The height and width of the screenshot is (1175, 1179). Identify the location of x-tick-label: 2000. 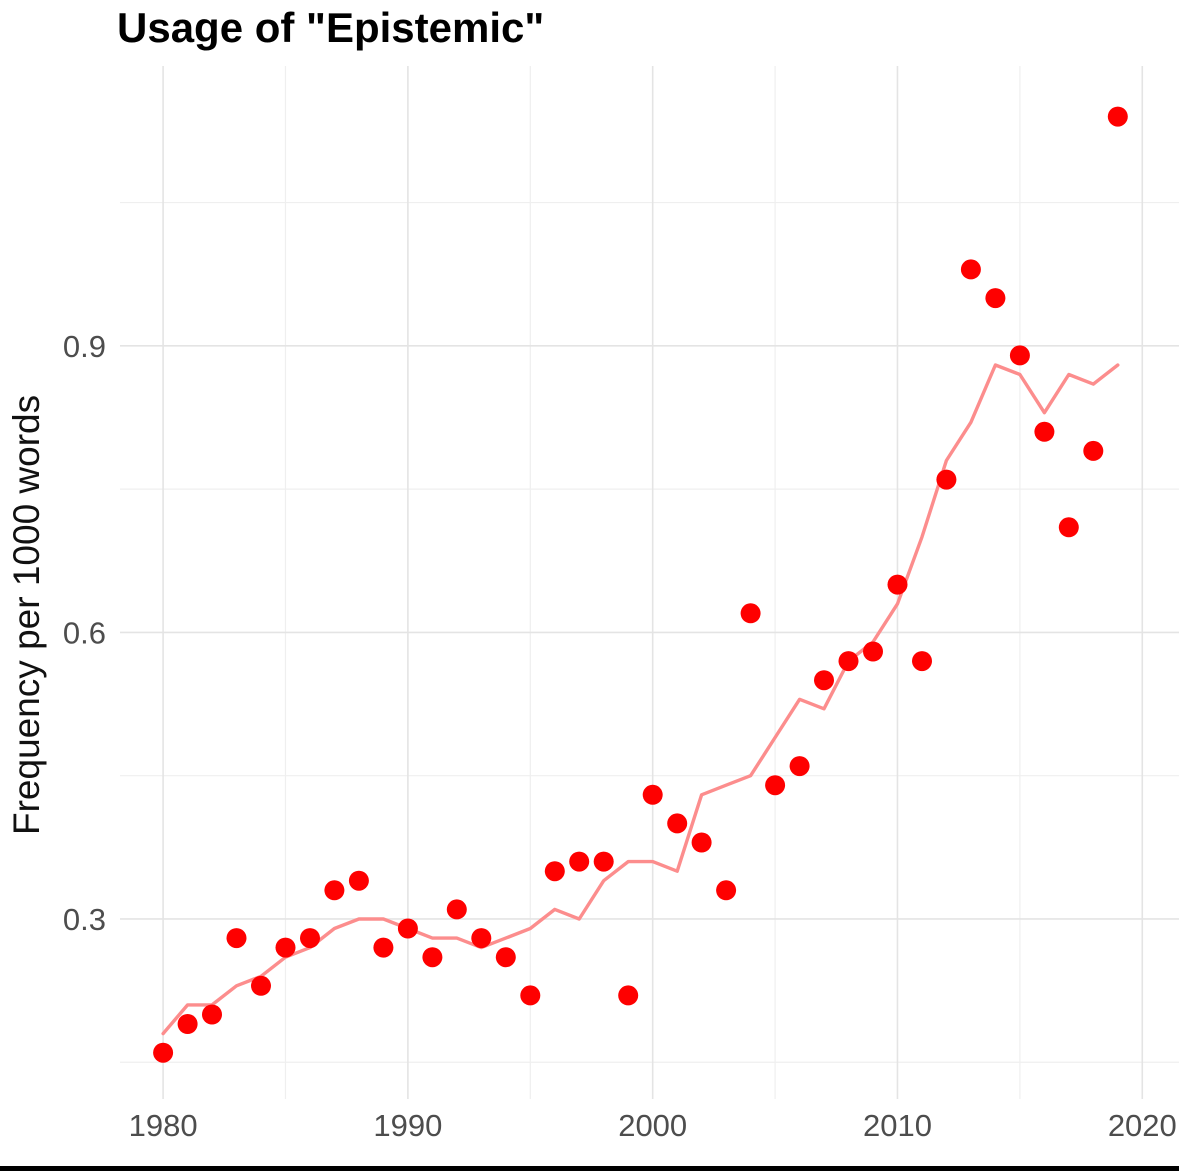
(652, 1125).